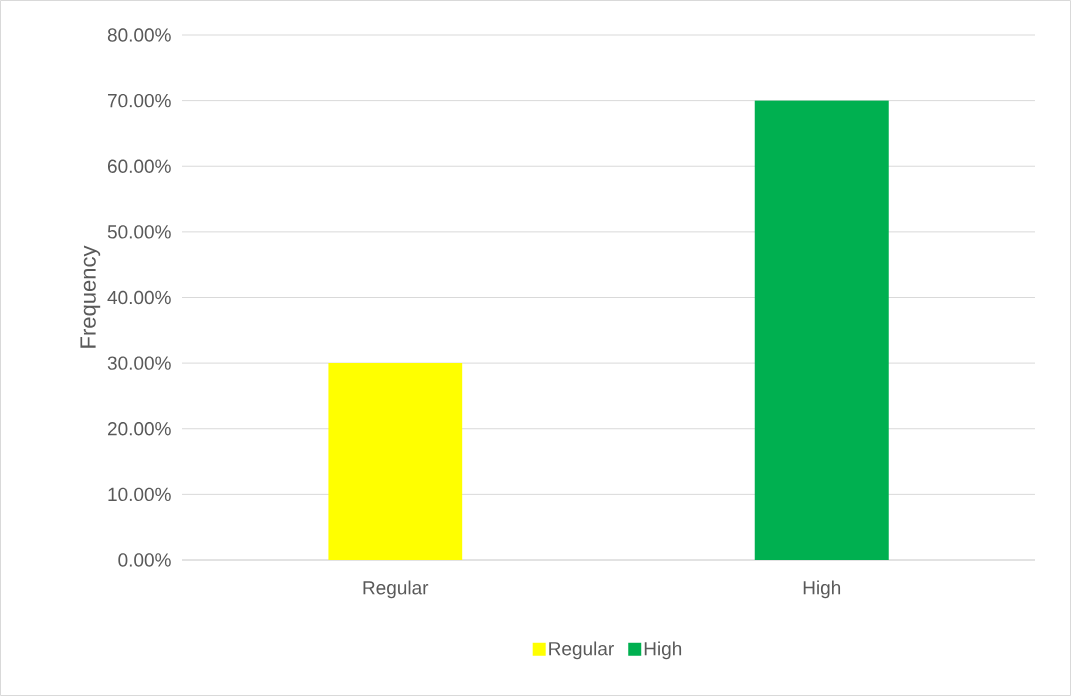  What do you see at coordinates (139, 35) in the screenshot?
I see `y-tick-label: 80.00%` at bounding box center [139, 35].